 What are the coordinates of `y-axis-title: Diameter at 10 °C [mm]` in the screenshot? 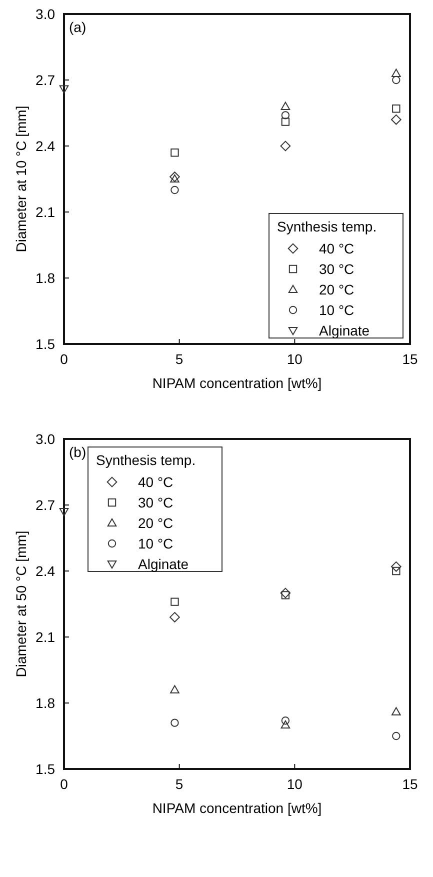 It's located at (21, 179).